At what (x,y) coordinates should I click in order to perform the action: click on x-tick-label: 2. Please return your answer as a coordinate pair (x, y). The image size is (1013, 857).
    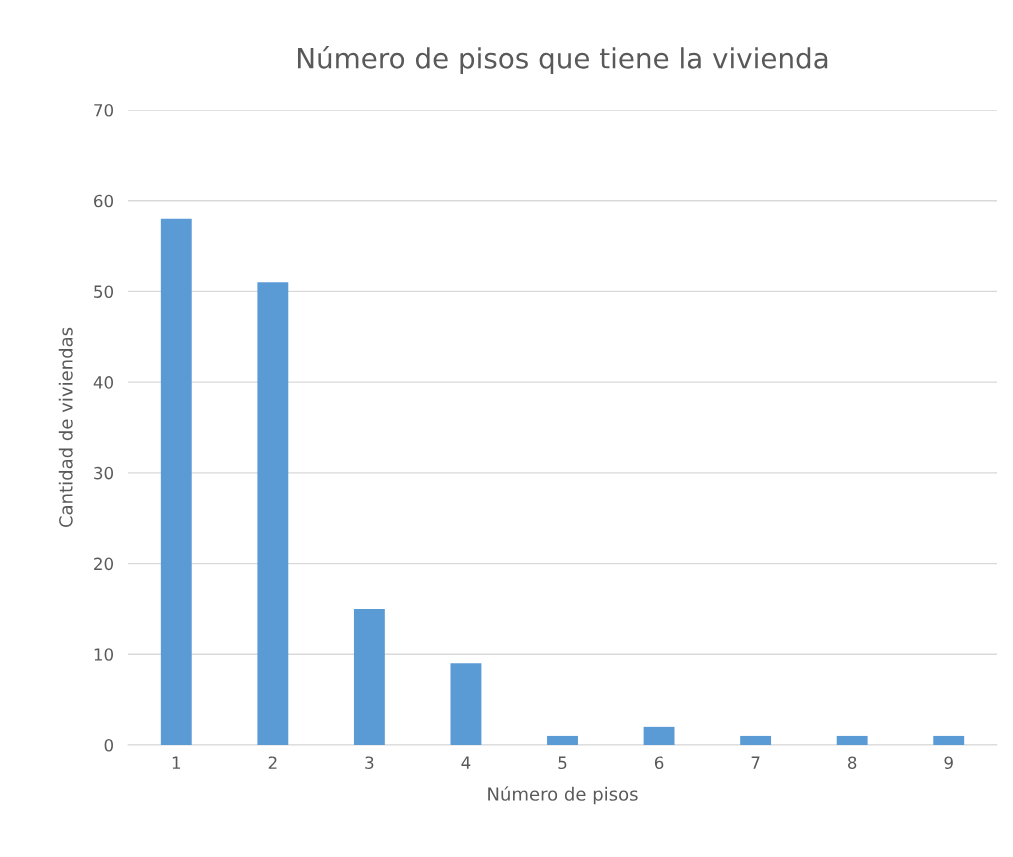
    Looking at the image, I should click on (272, 762).